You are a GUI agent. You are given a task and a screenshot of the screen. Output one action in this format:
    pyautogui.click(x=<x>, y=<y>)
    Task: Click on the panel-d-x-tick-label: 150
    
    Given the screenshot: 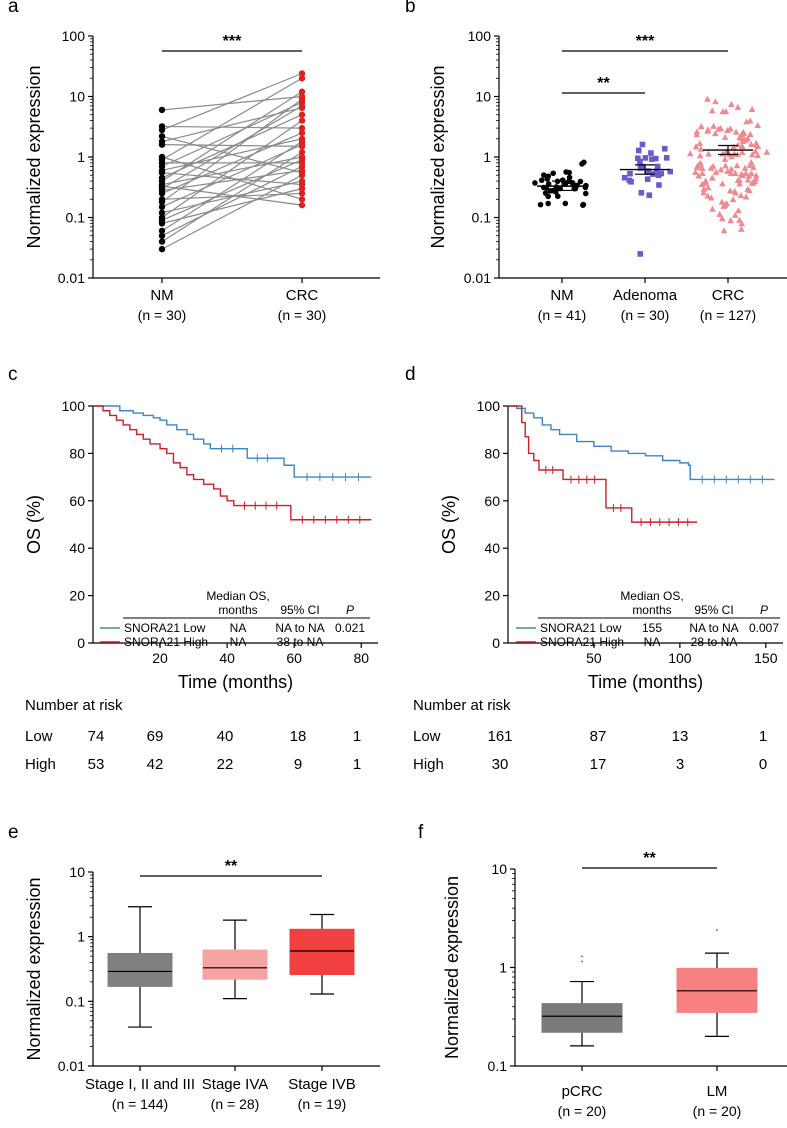 What is the action you would take?
    pyautogui.click(x=766, y=658)
    